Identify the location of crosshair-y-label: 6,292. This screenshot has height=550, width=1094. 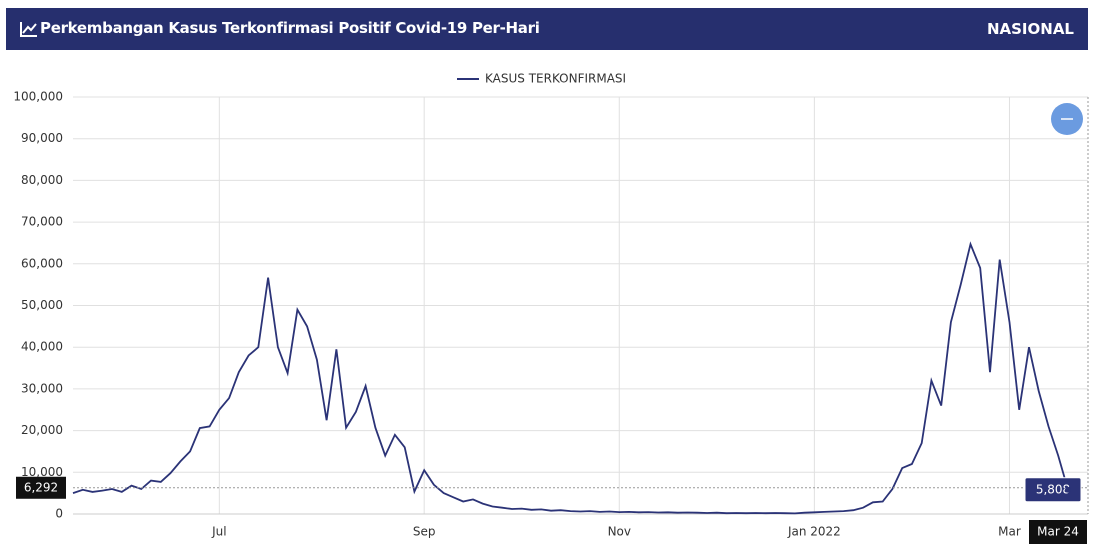
(41, 487).